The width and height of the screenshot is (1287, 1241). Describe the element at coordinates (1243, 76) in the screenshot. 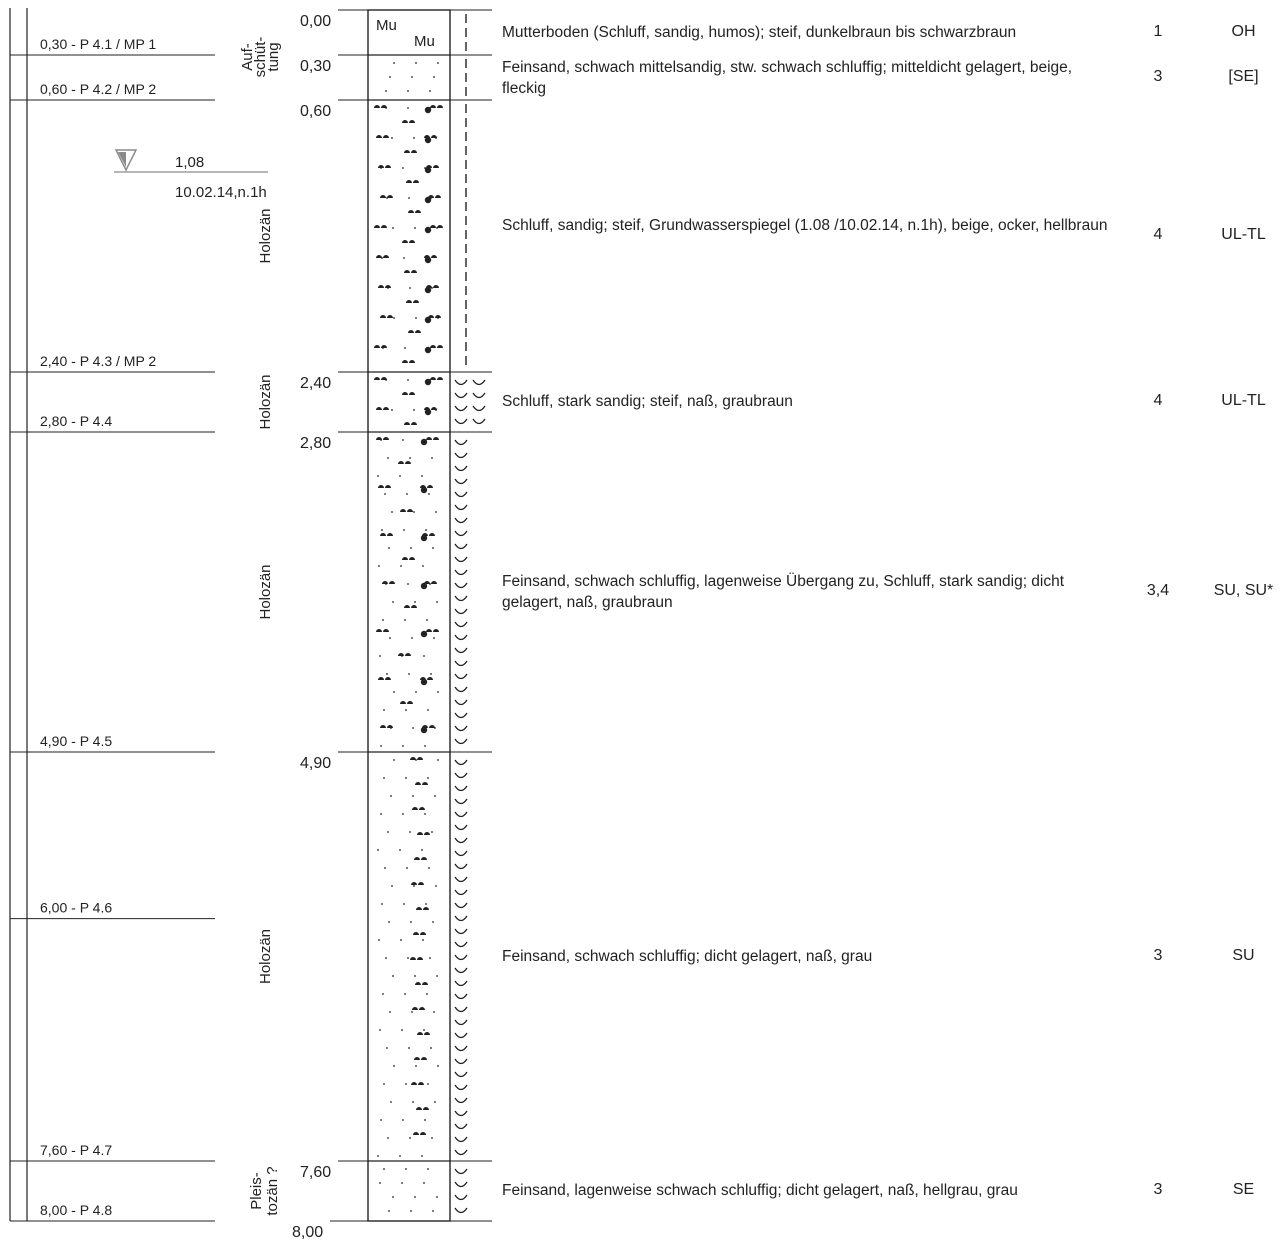

I see `soil-group: [SE]` at that location.